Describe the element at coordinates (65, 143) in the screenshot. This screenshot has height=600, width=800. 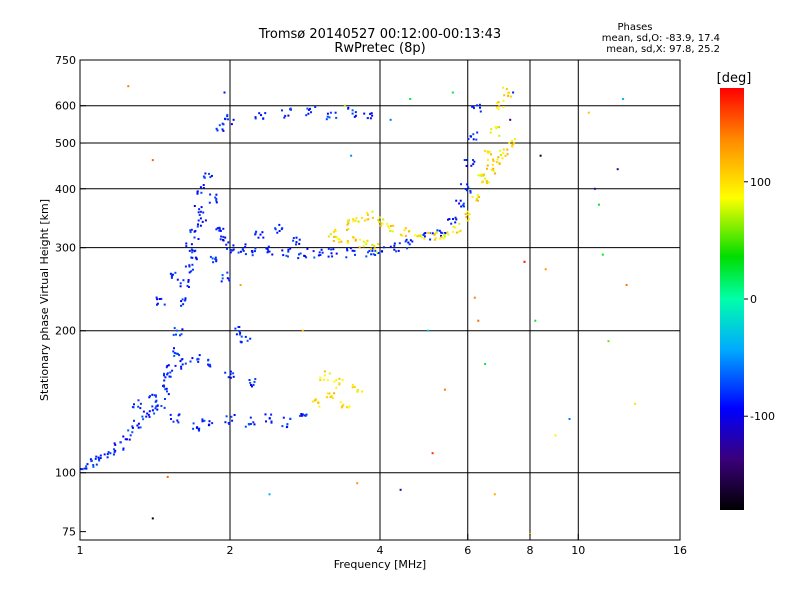
I see `y-tick-label: 500` at that location.